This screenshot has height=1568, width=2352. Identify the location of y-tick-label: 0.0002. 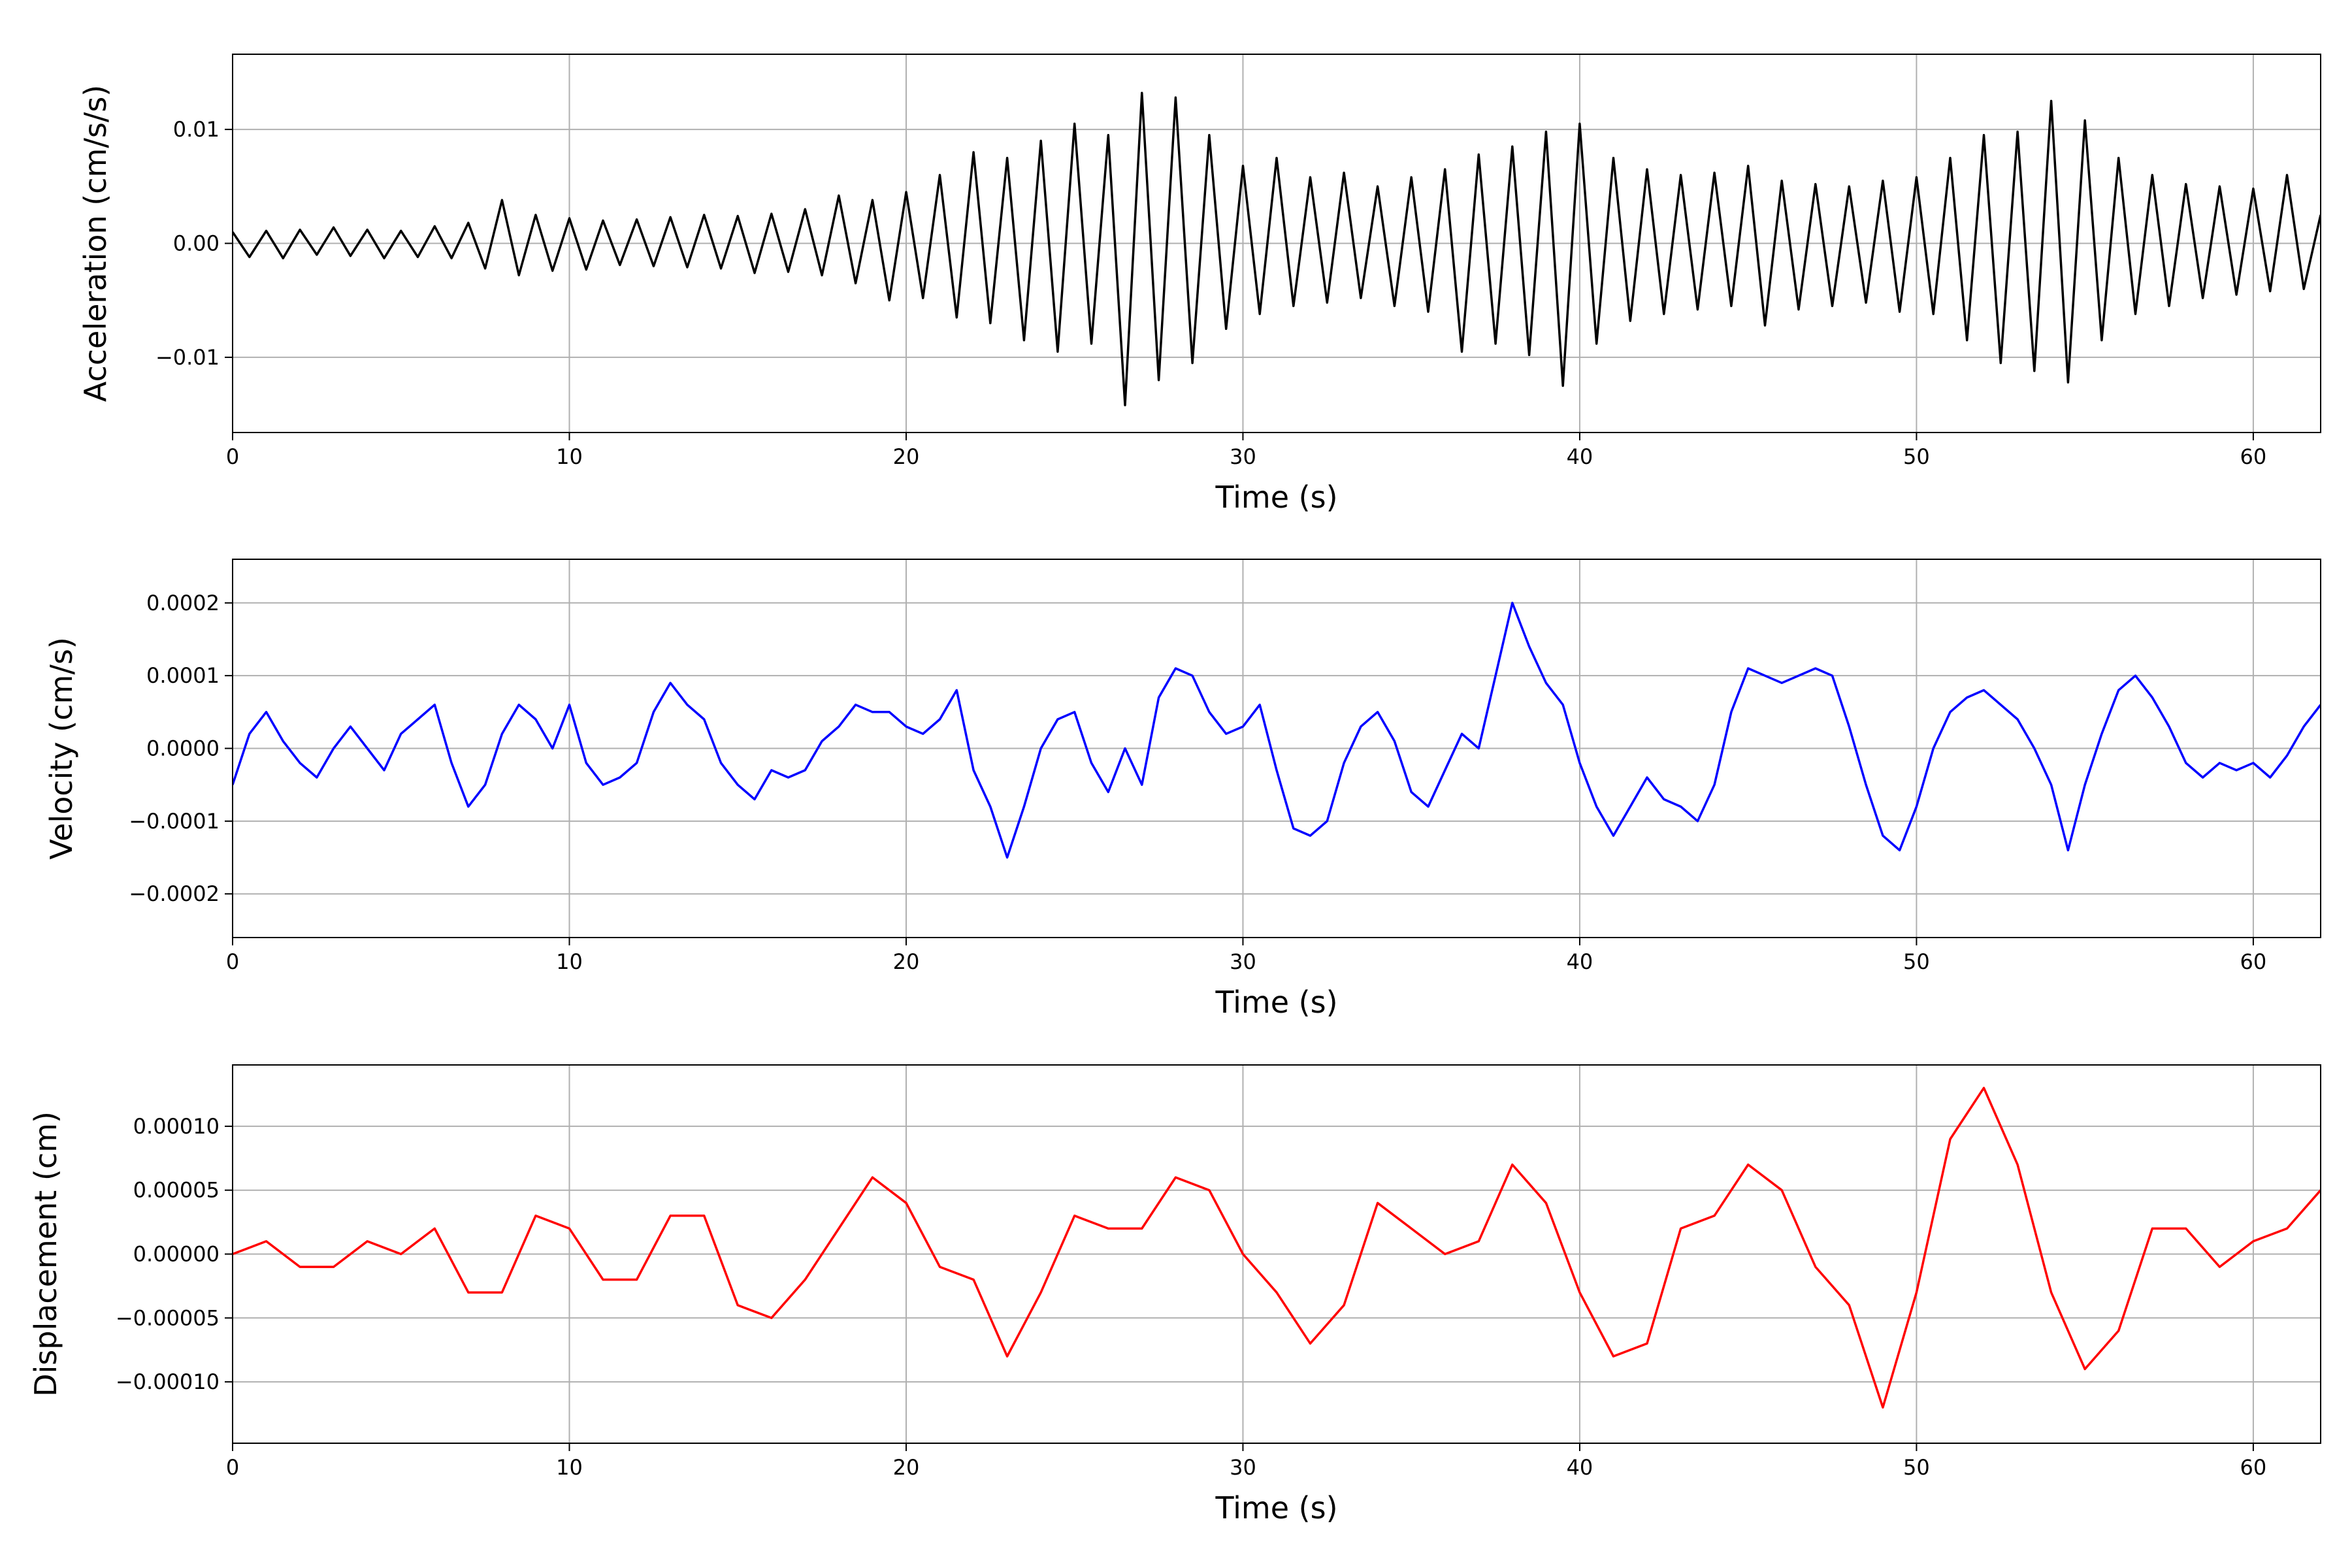
(183, 603).